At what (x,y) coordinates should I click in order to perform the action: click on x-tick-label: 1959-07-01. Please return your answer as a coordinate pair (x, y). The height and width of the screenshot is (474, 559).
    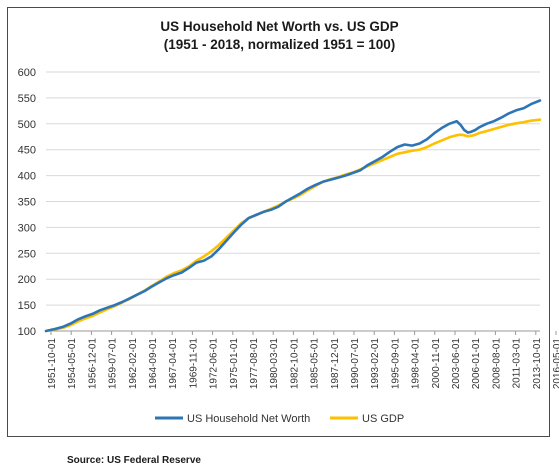
    Looking at the image, I should click on (113, 364).